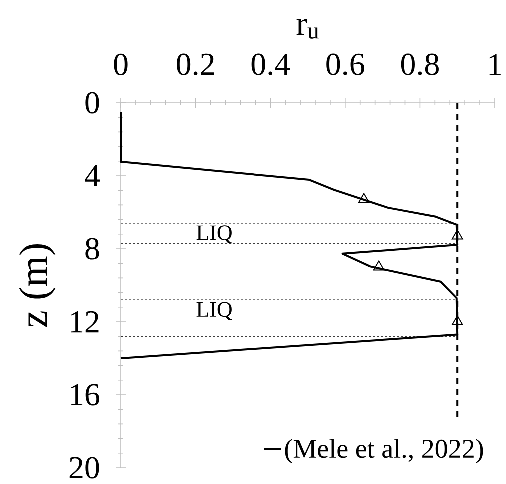 Image resolution: width=506 pixels, height=484 pixels. Describe the element at coordinates (93, 103) in the screenshot. I see `y-tick-label: 0` at that location.